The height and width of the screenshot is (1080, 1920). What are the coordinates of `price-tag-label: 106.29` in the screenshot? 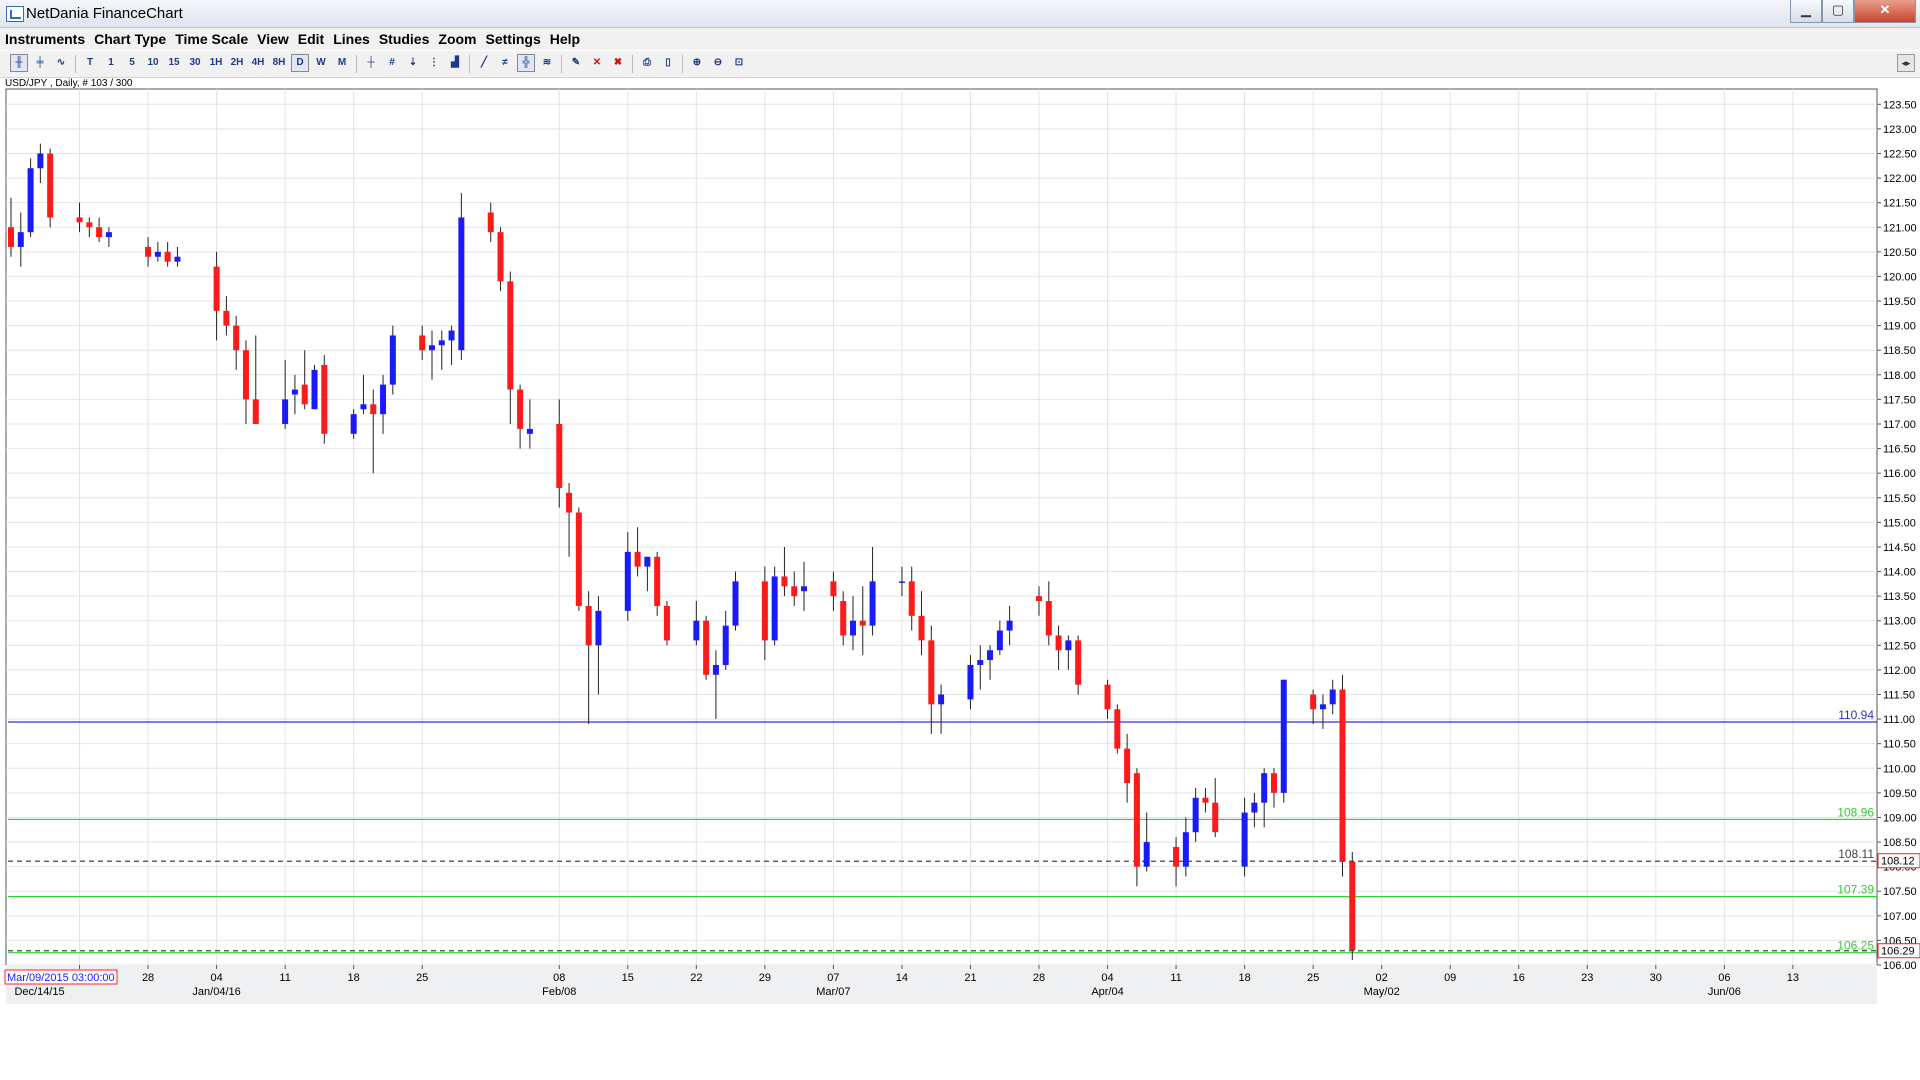 It's located at (1898, 952).